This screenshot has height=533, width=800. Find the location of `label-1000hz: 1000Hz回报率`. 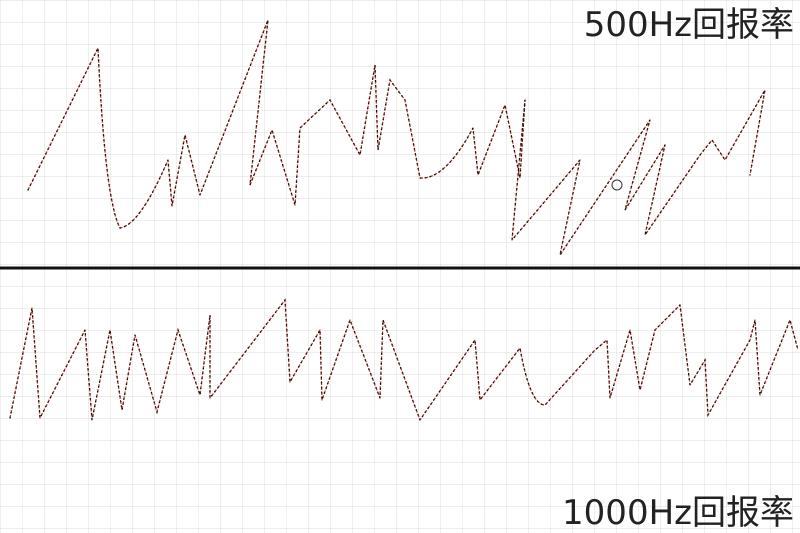

label-1000hz: 1000Hz回报率 is located at coordinates (678, 513).